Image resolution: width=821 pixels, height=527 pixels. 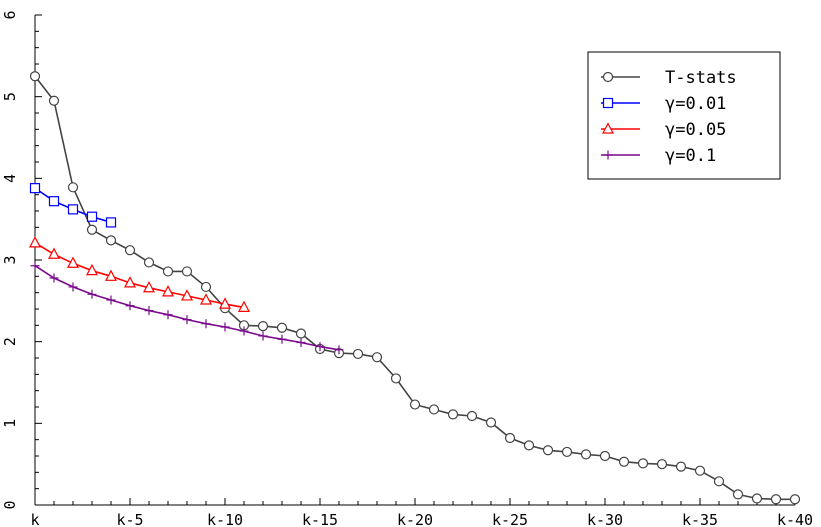 What do you see at coordinates (10, 96) in the screenshot?
I see `y-tick-label: 5` at bounding box center [10, 96].